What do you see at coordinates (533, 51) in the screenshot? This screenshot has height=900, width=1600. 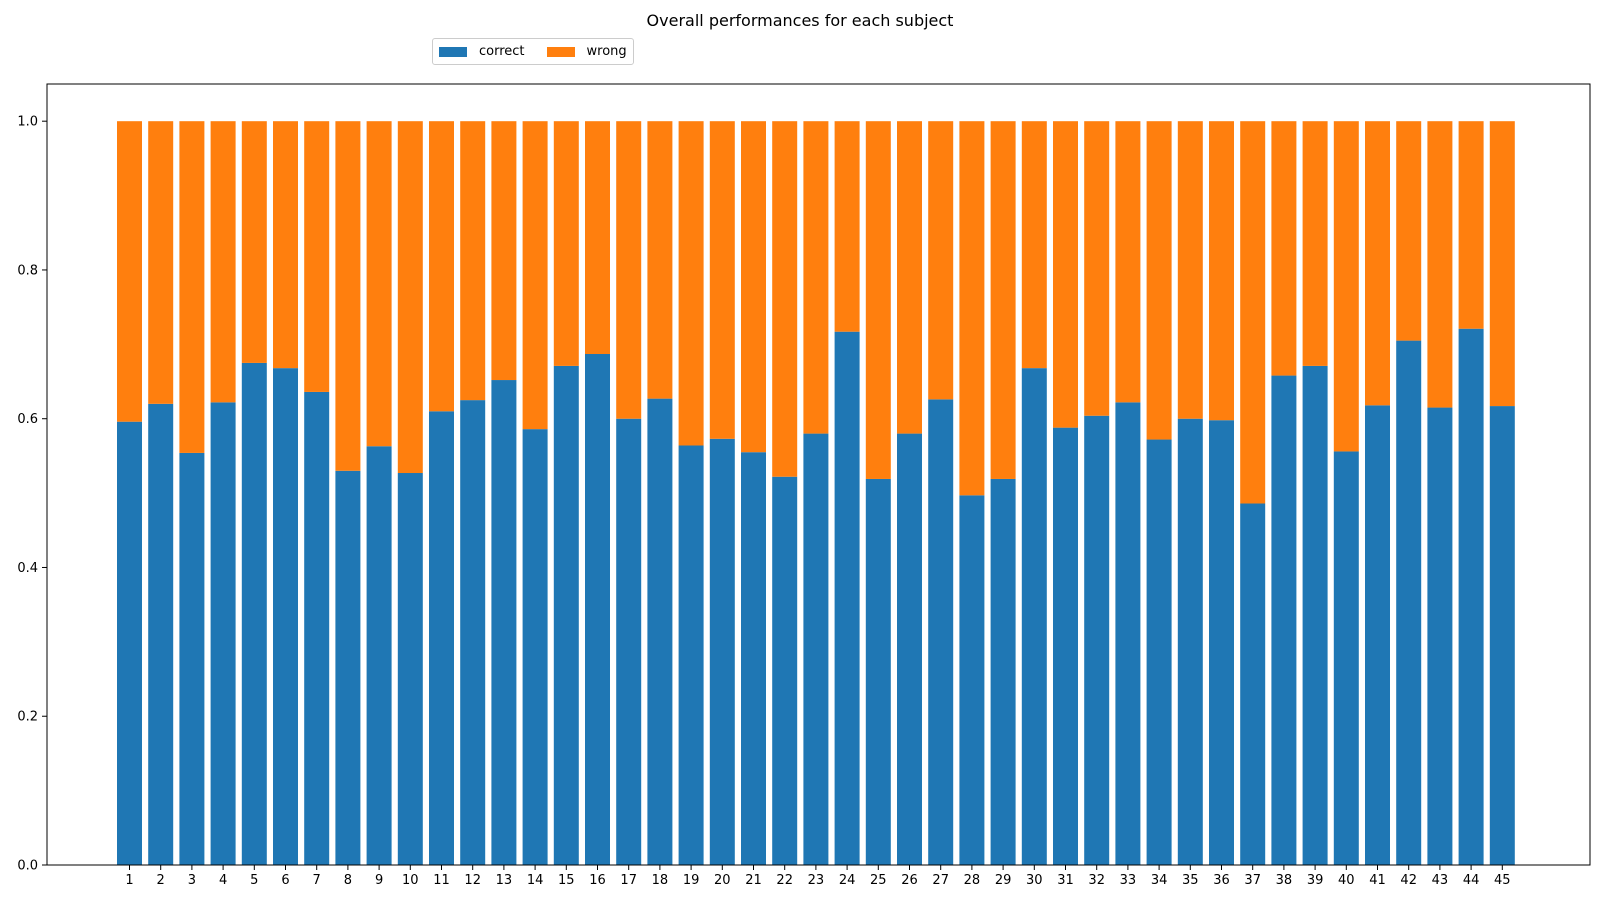 I see `chart-legend: correct wrong` at bounding box center [533, 51].